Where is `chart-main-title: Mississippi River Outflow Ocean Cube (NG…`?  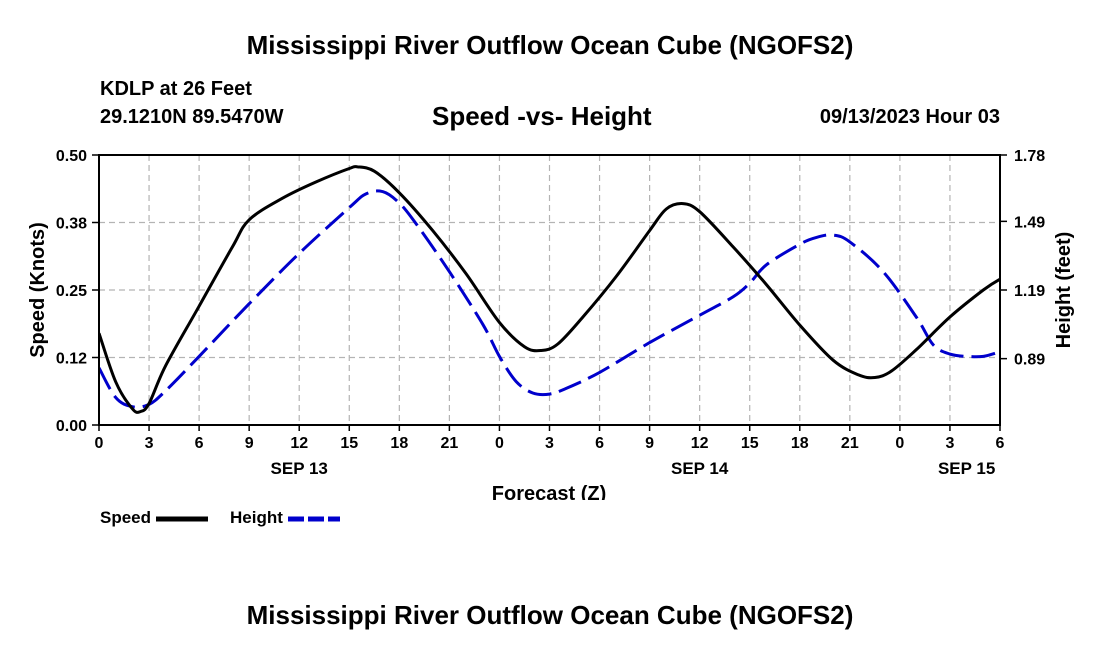
chart-main-title: Mississippi River Outflow Ocean Cube (NG… is located at coordinates (550, 45).